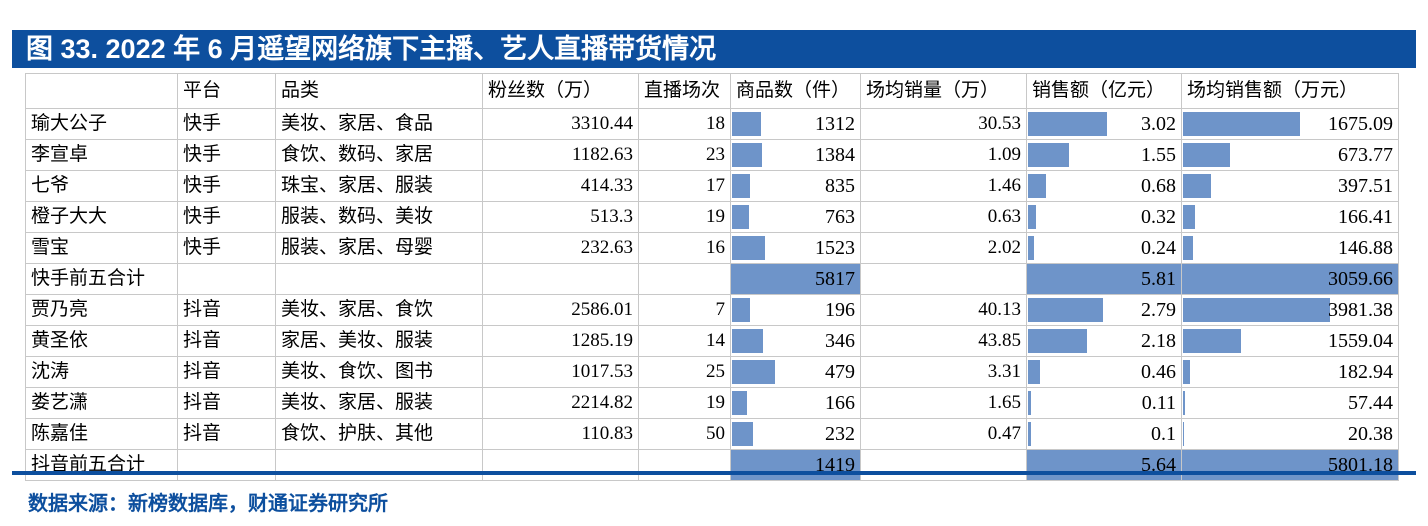 Image resolution: width=1428 pixels, height=526 pixels. What do you see at coordinates (1290, 465) in the screenshot?
I see `subtotal-cell-avg_sales: 5801.18` at bounding box center [1290, 465].